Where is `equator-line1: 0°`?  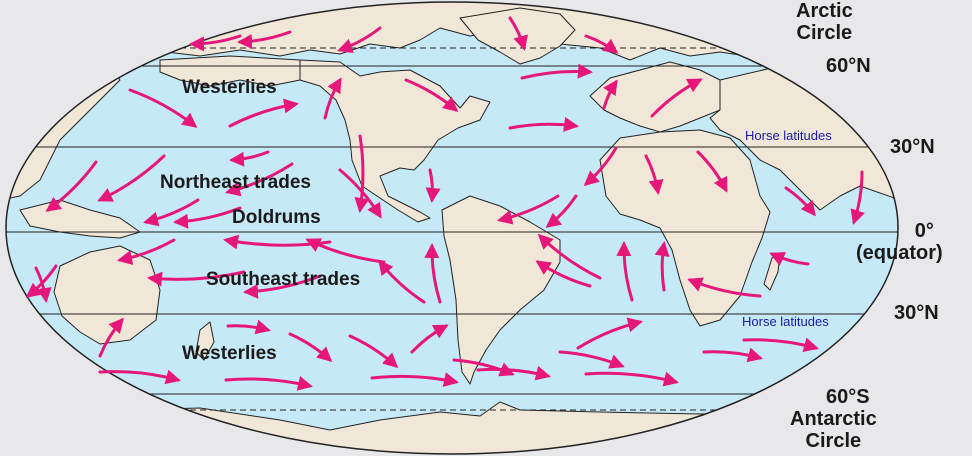 equator-line1: 0° is located at coordinates (924, 231).